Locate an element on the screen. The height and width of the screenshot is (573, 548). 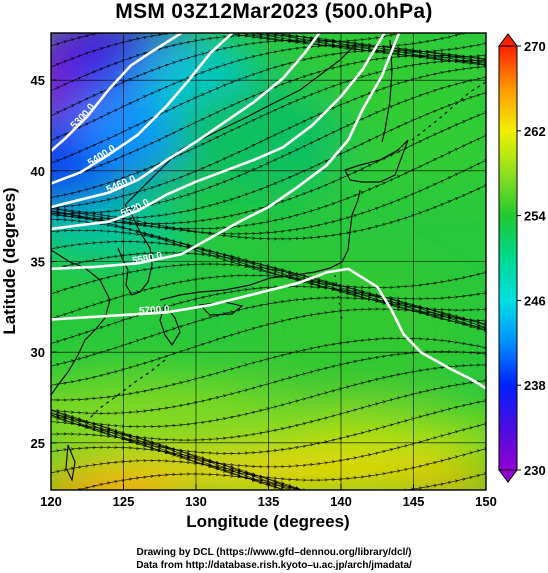
coast-russia-east is located at coordinates (240, 125).